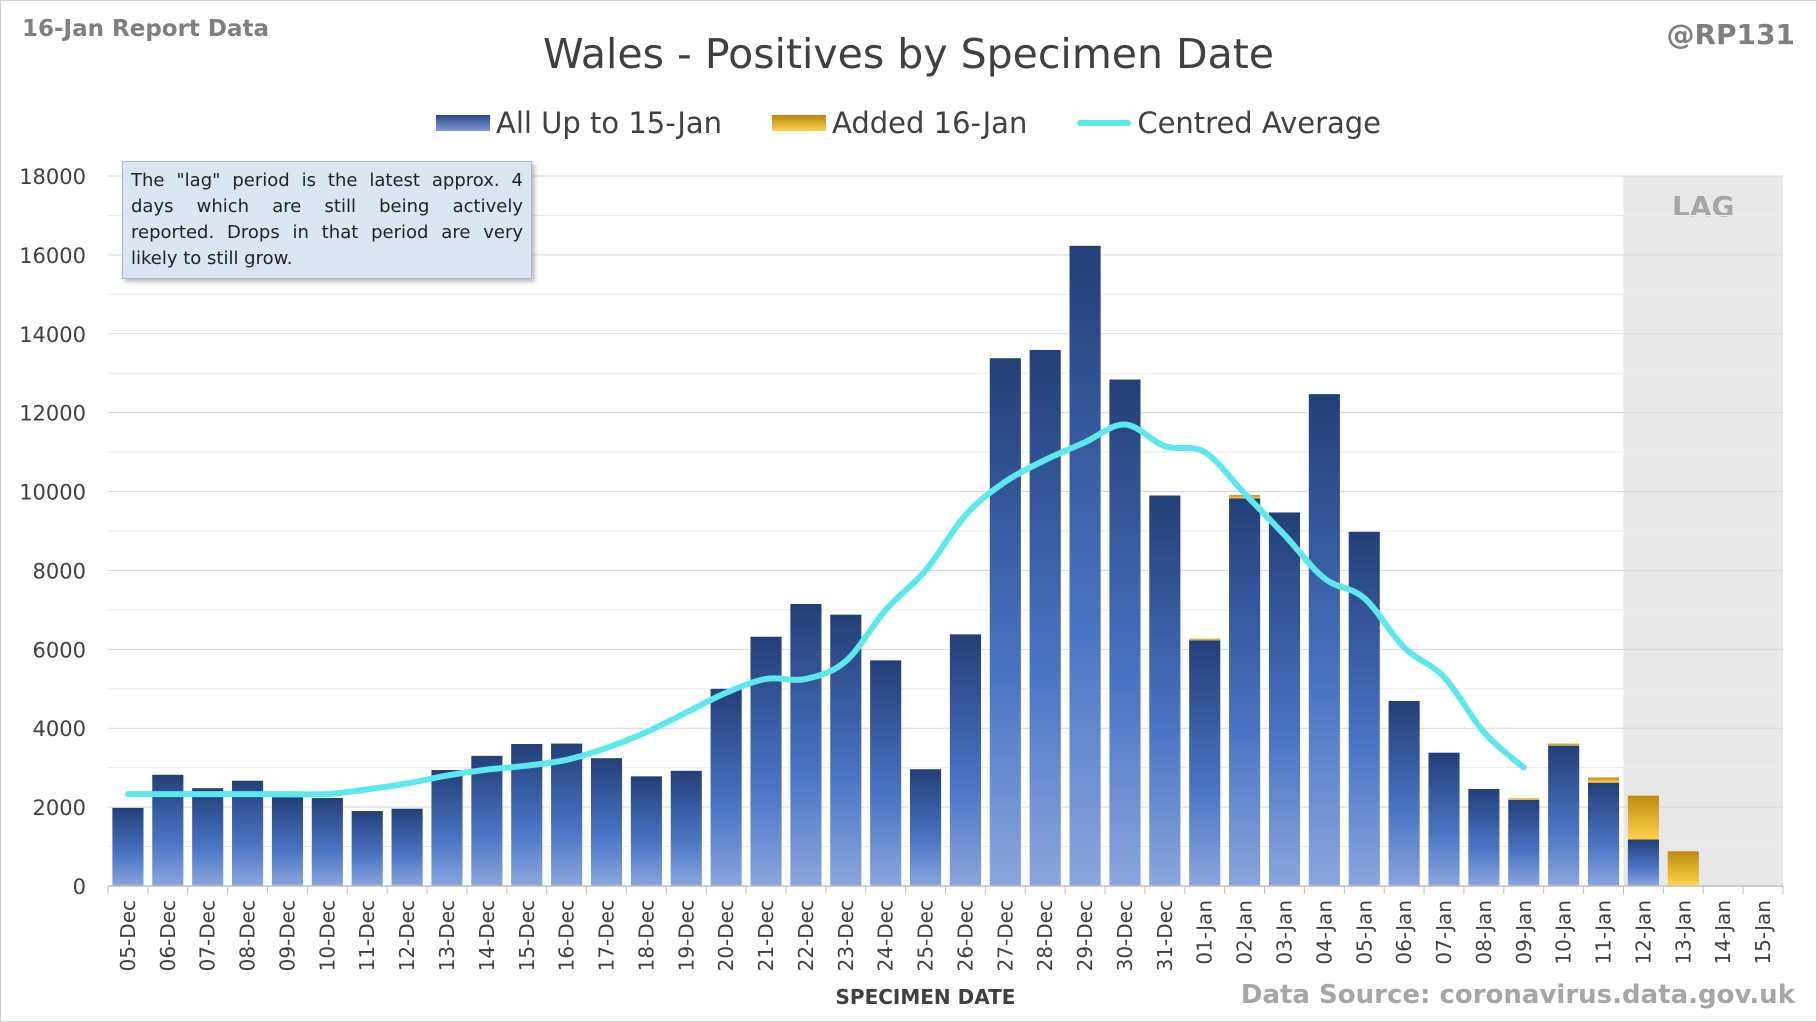  I want to click on legend-label-added: Added 16-Jan, so click(930, 123).